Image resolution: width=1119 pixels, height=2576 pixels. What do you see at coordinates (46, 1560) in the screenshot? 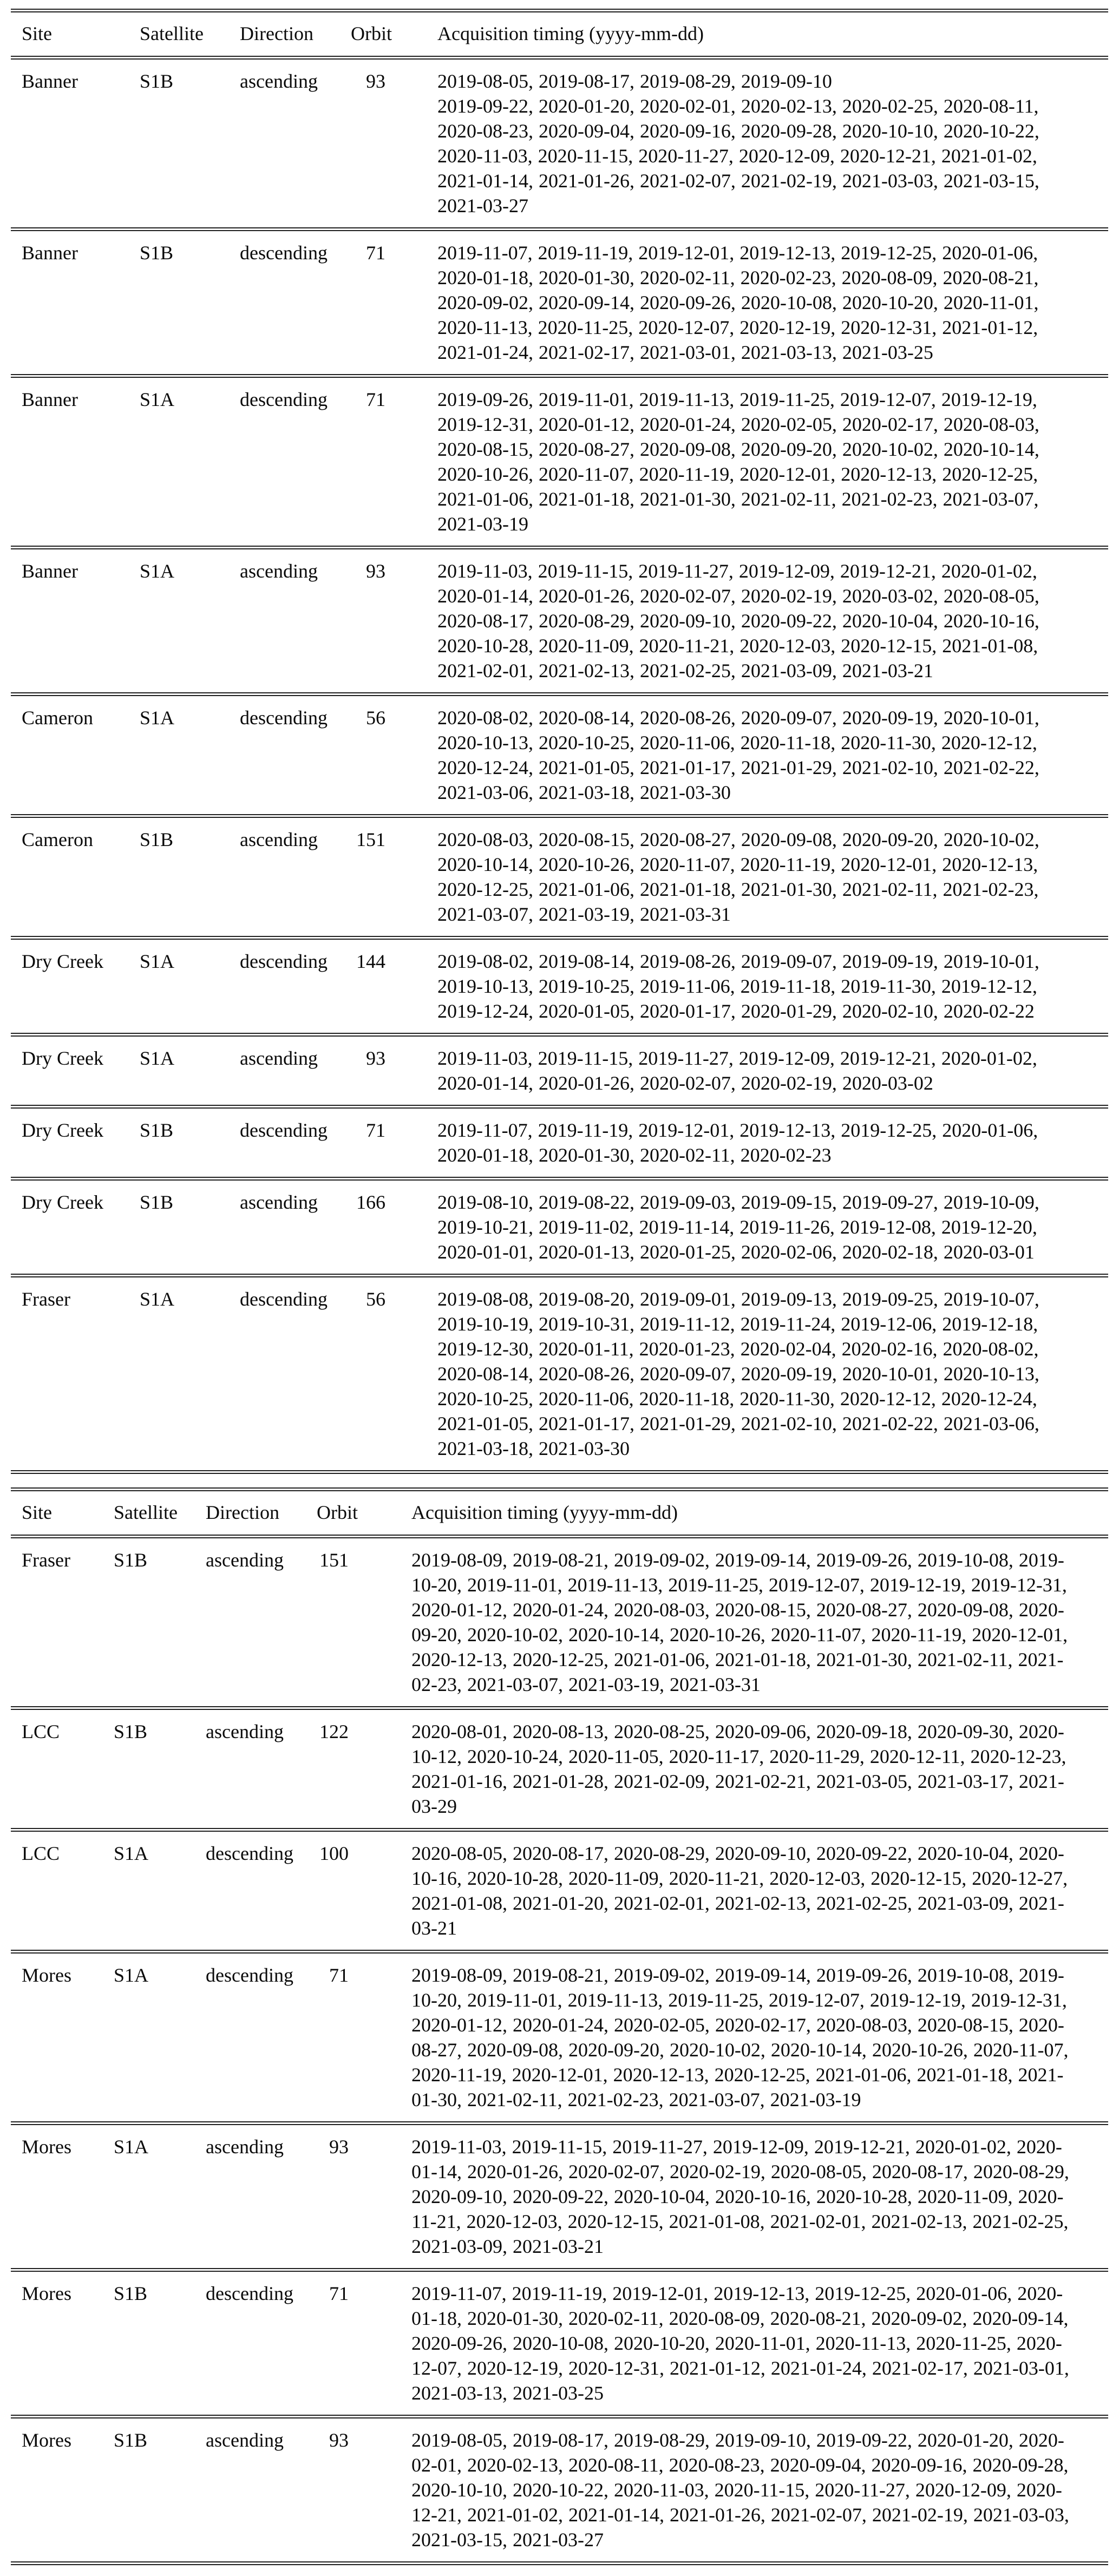
I see `site-cell: Fraser` at bounding box center [46, 1560].